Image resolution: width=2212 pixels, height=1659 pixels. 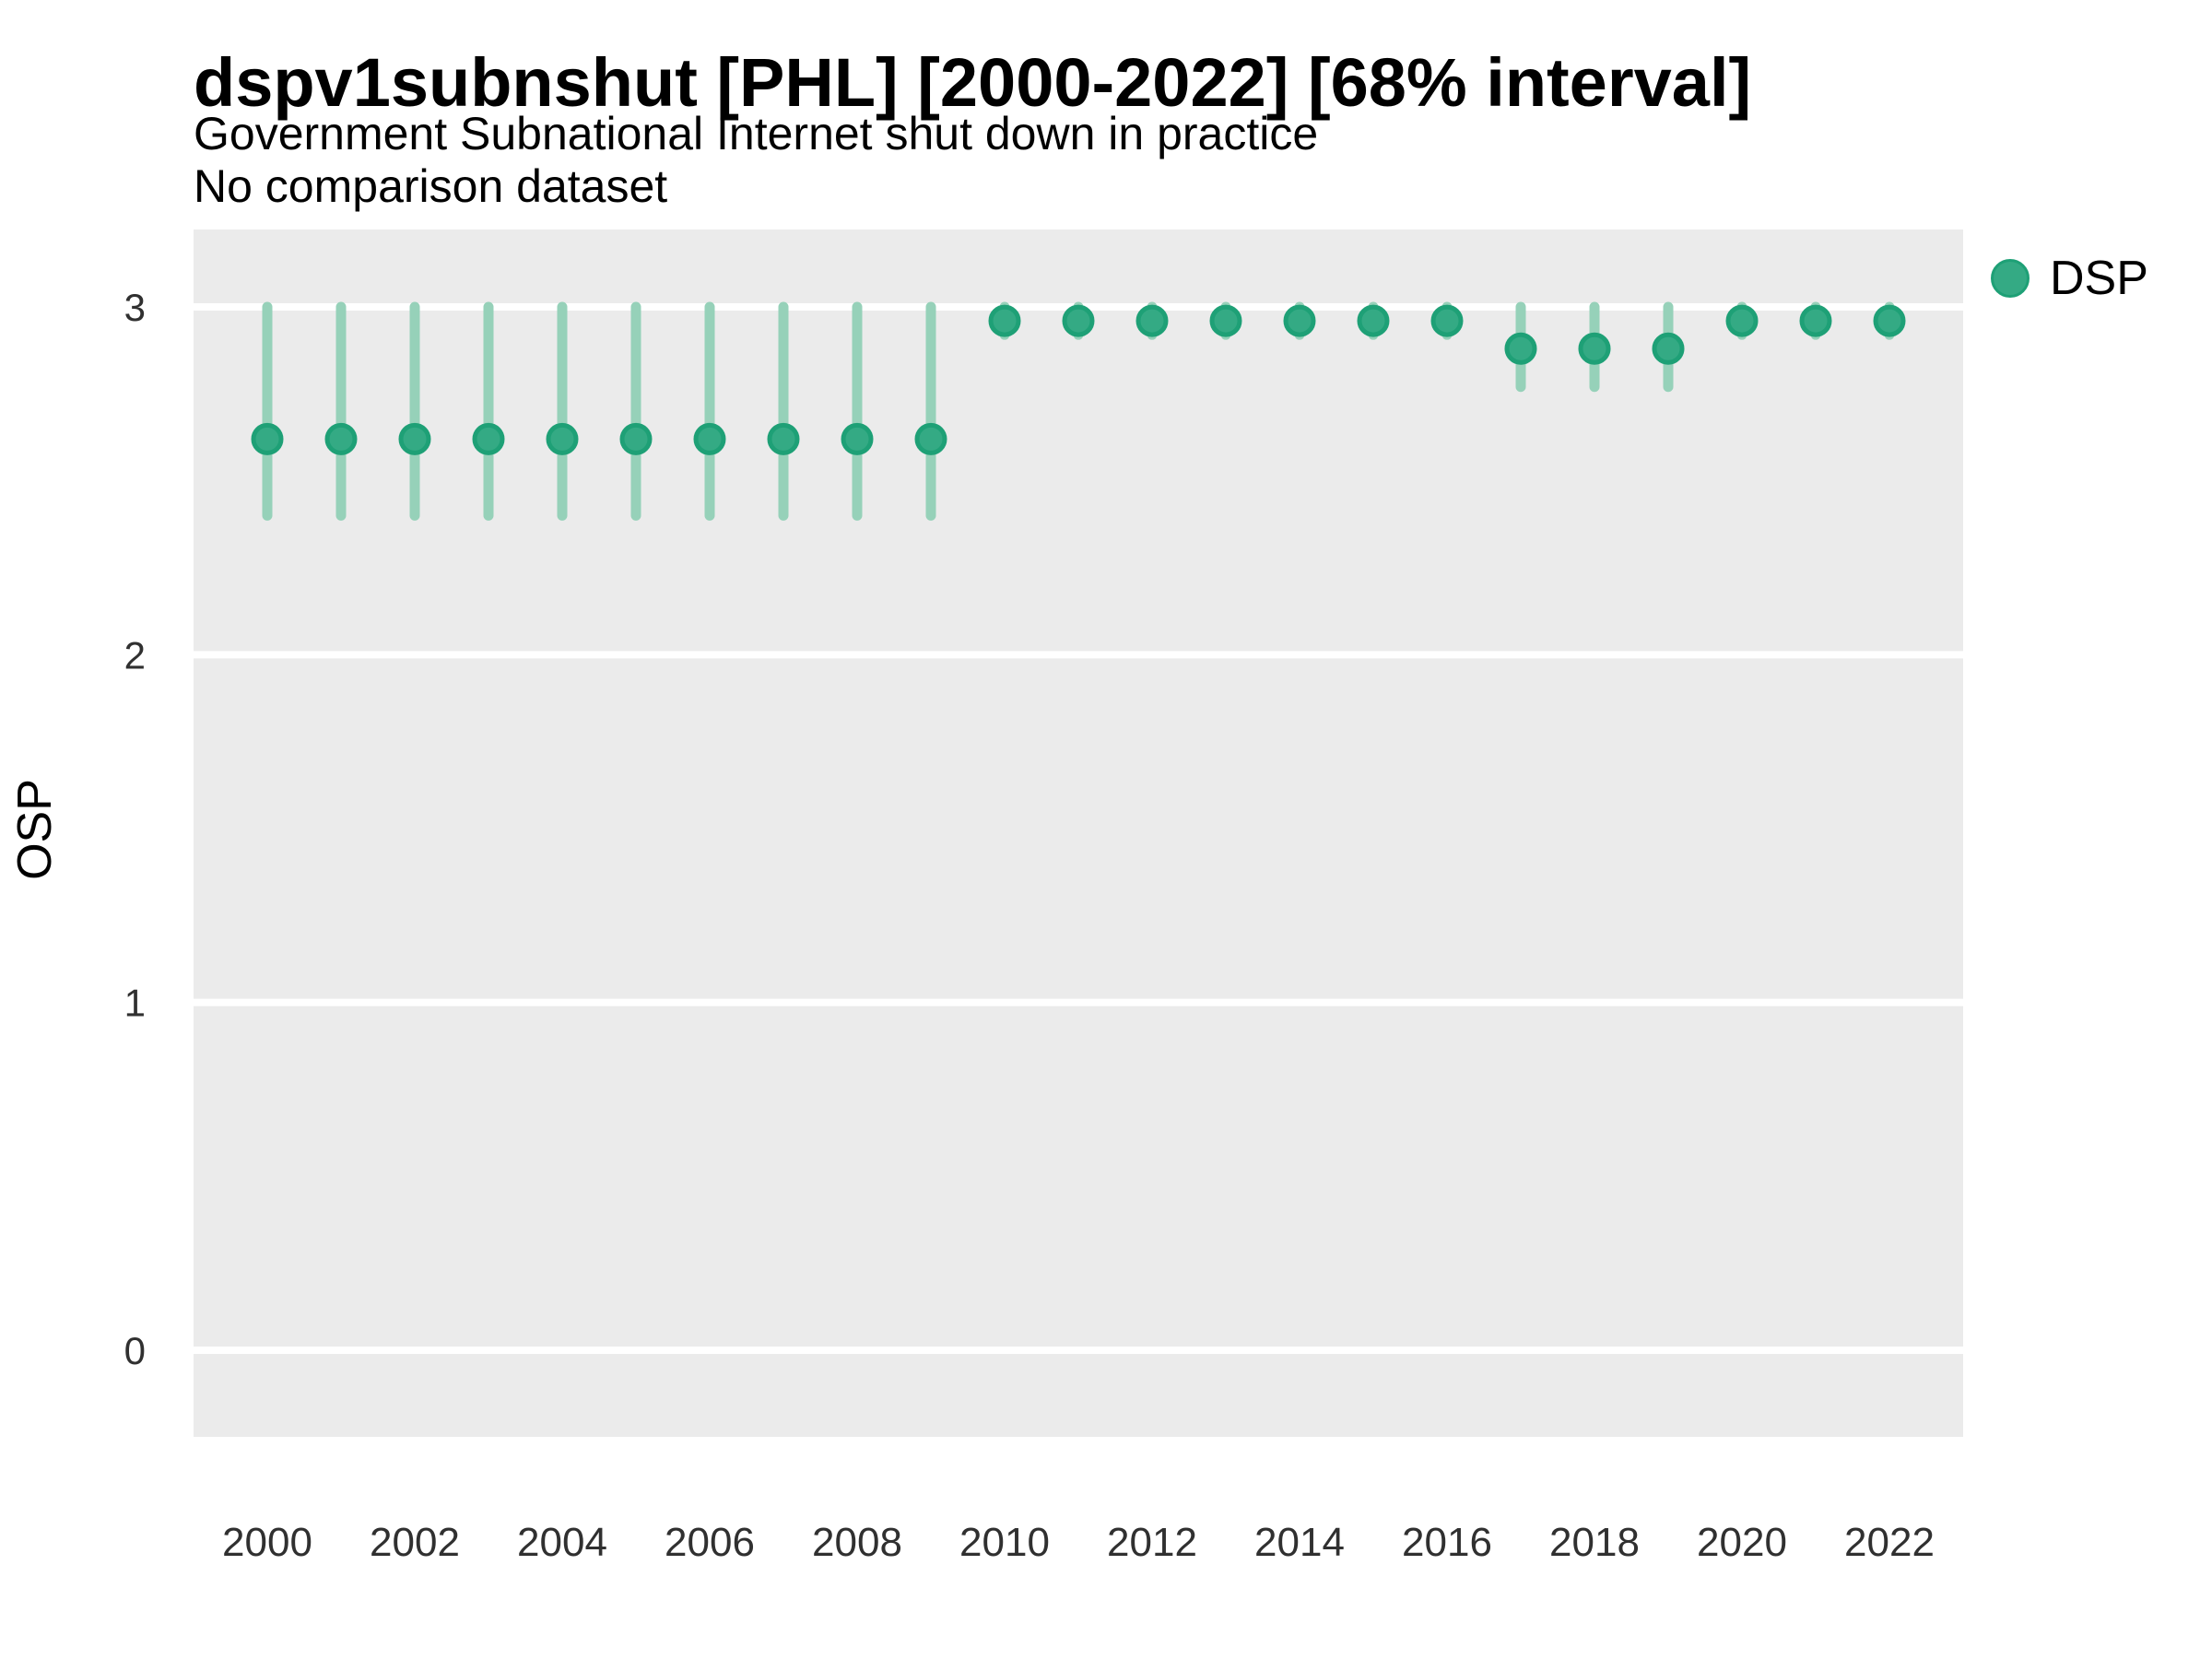 I want to click on x-tick-label-2016: 2016, so click(x=1447, y=1542).